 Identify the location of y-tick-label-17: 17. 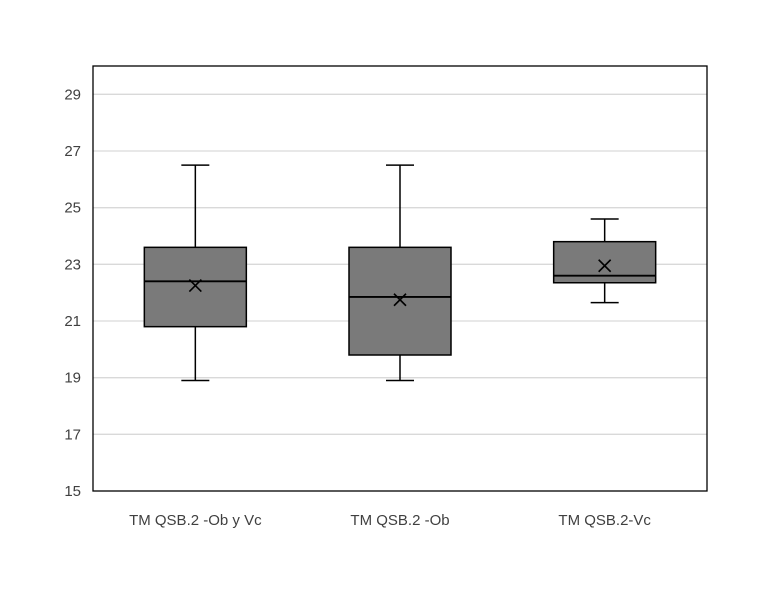
(72, 434).